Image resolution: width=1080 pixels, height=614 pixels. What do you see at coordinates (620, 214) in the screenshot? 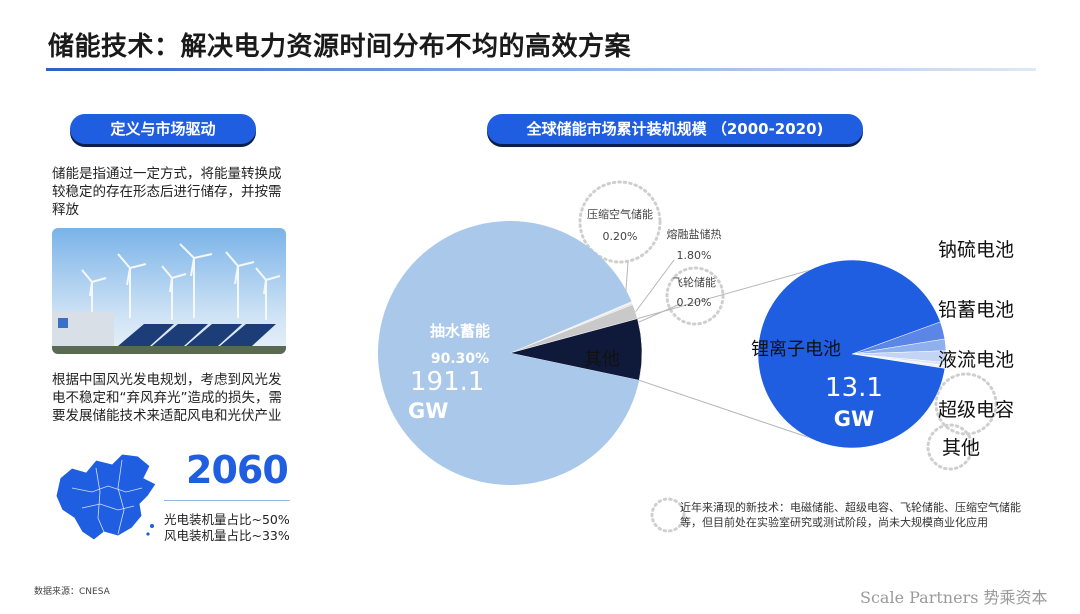
I see `slice-label-compressed-air: 压缩空气储能` at bounding box center [620, 214].